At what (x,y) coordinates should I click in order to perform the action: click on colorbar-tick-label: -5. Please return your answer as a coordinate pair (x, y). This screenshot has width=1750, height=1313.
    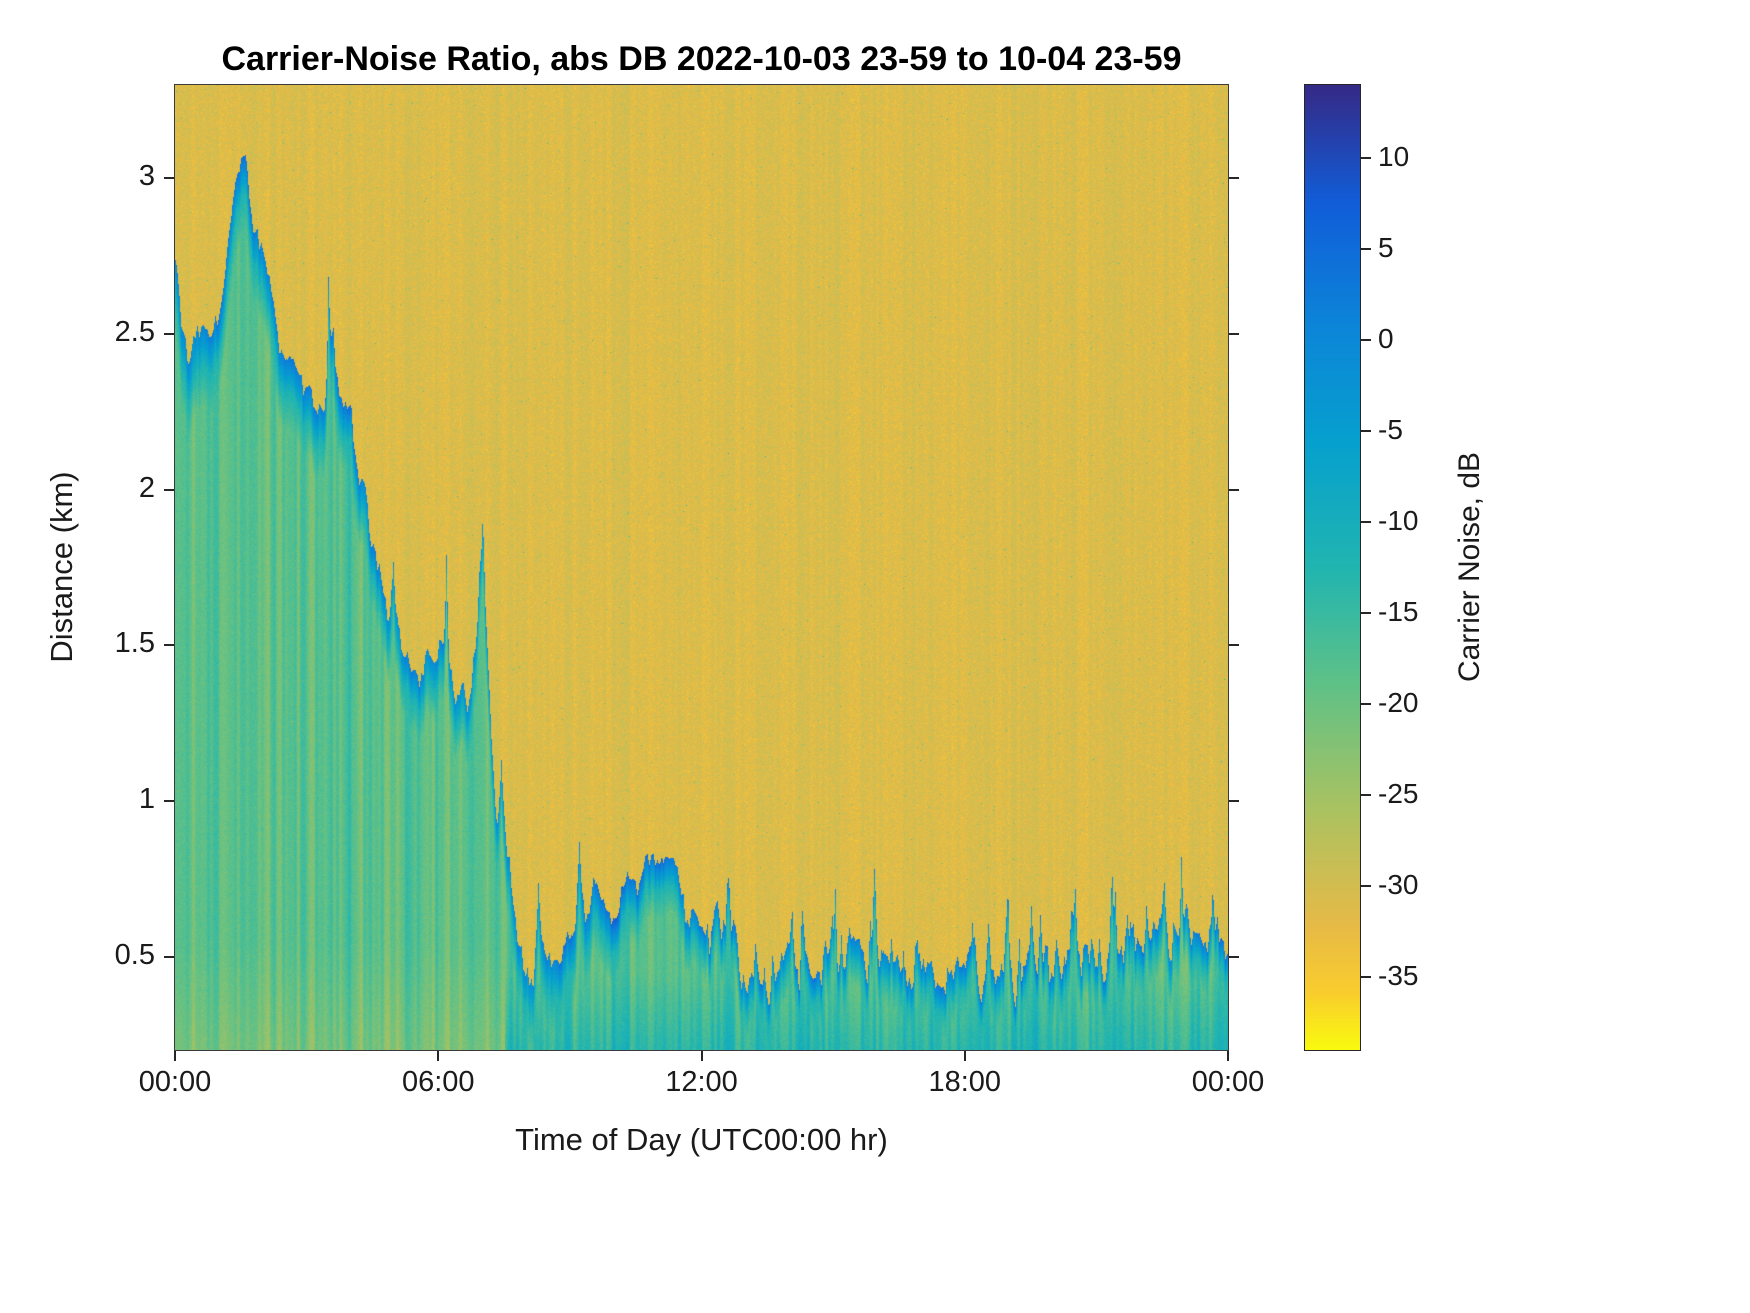
    Looking at the image, I should click on (1390, 429).